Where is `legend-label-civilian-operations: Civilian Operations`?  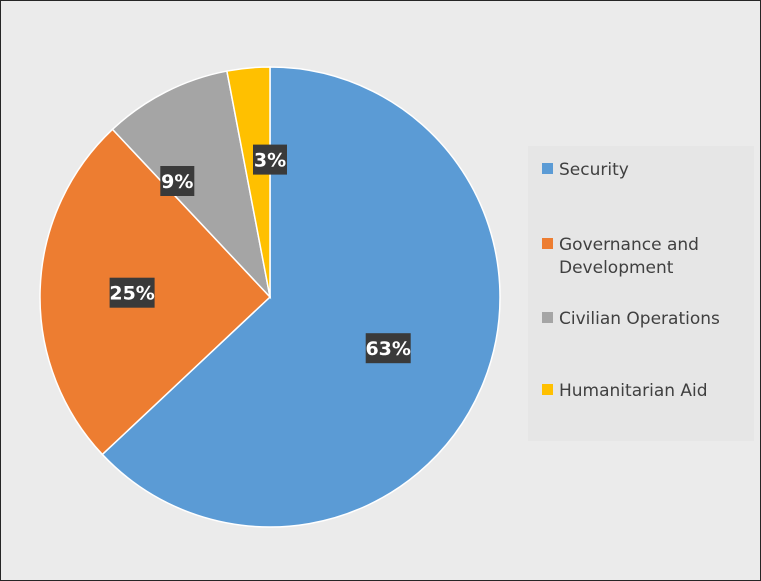 legend-label-civilian-operations: Civilian Operations is located at coordinates (639, 319).